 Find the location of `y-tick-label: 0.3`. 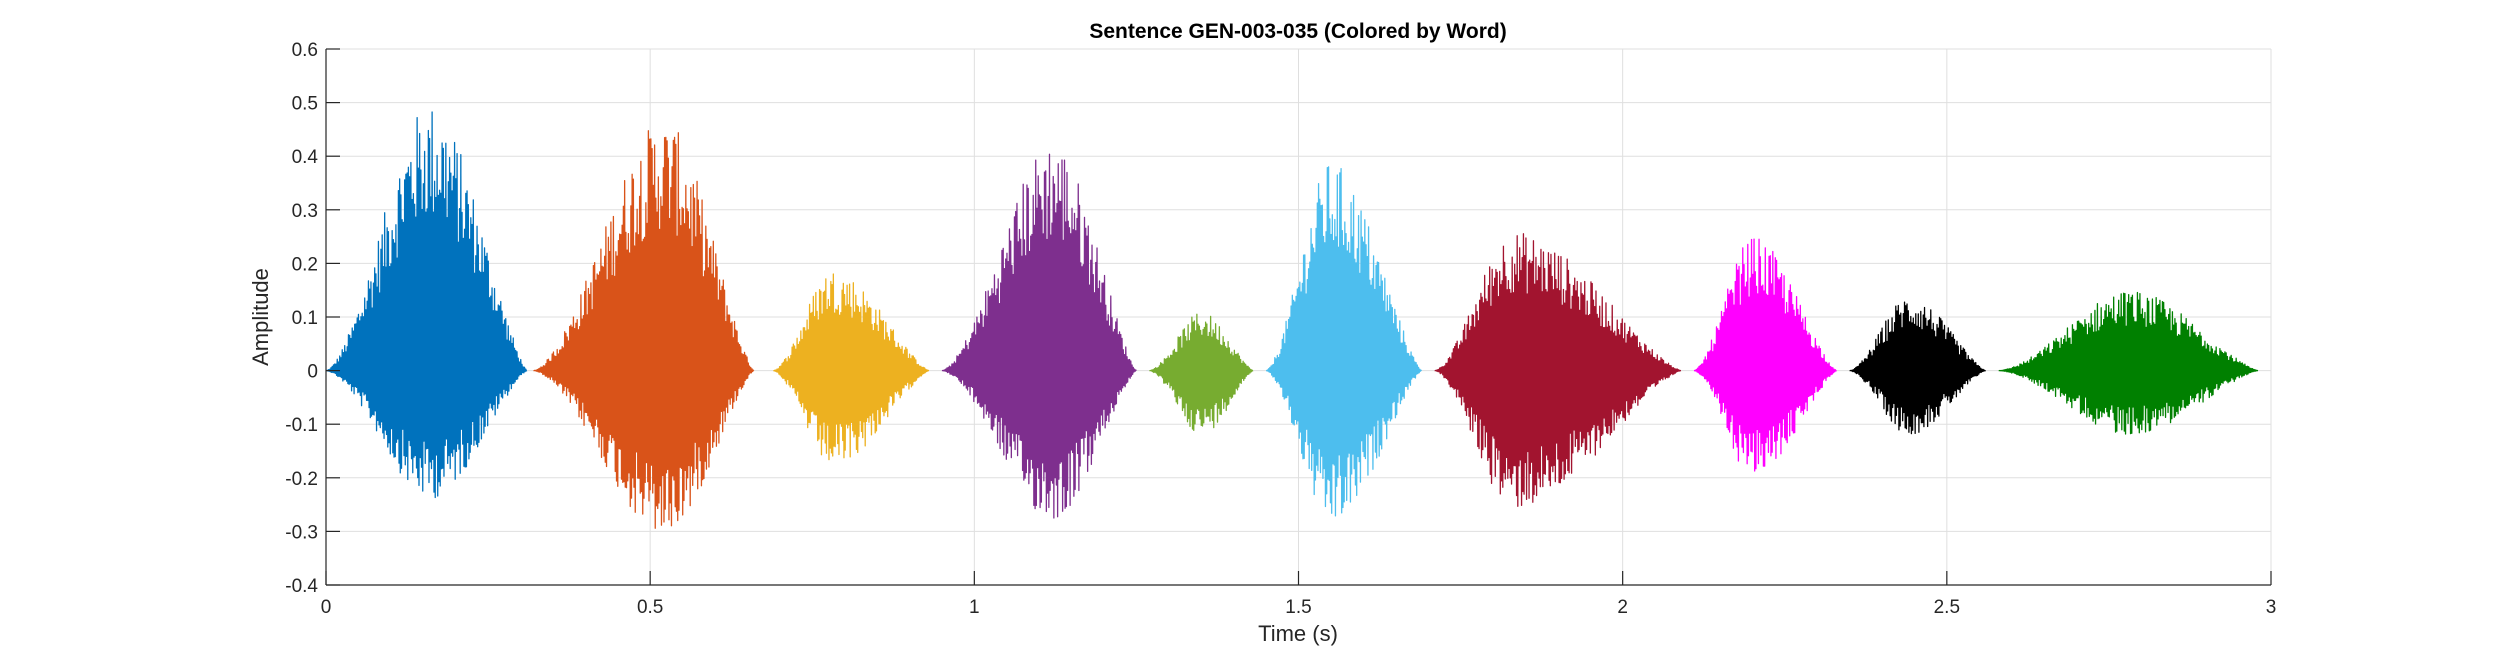

y-tick-label: 0.3 is located at coordinates (305, 211).